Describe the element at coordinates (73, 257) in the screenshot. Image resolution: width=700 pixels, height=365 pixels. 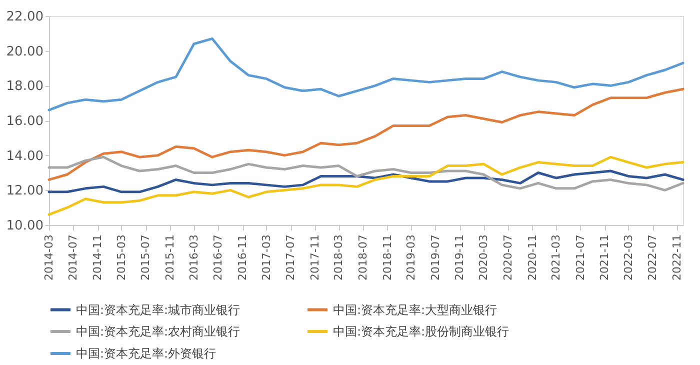
I see `x-tick-label: 2014-07` at that location.